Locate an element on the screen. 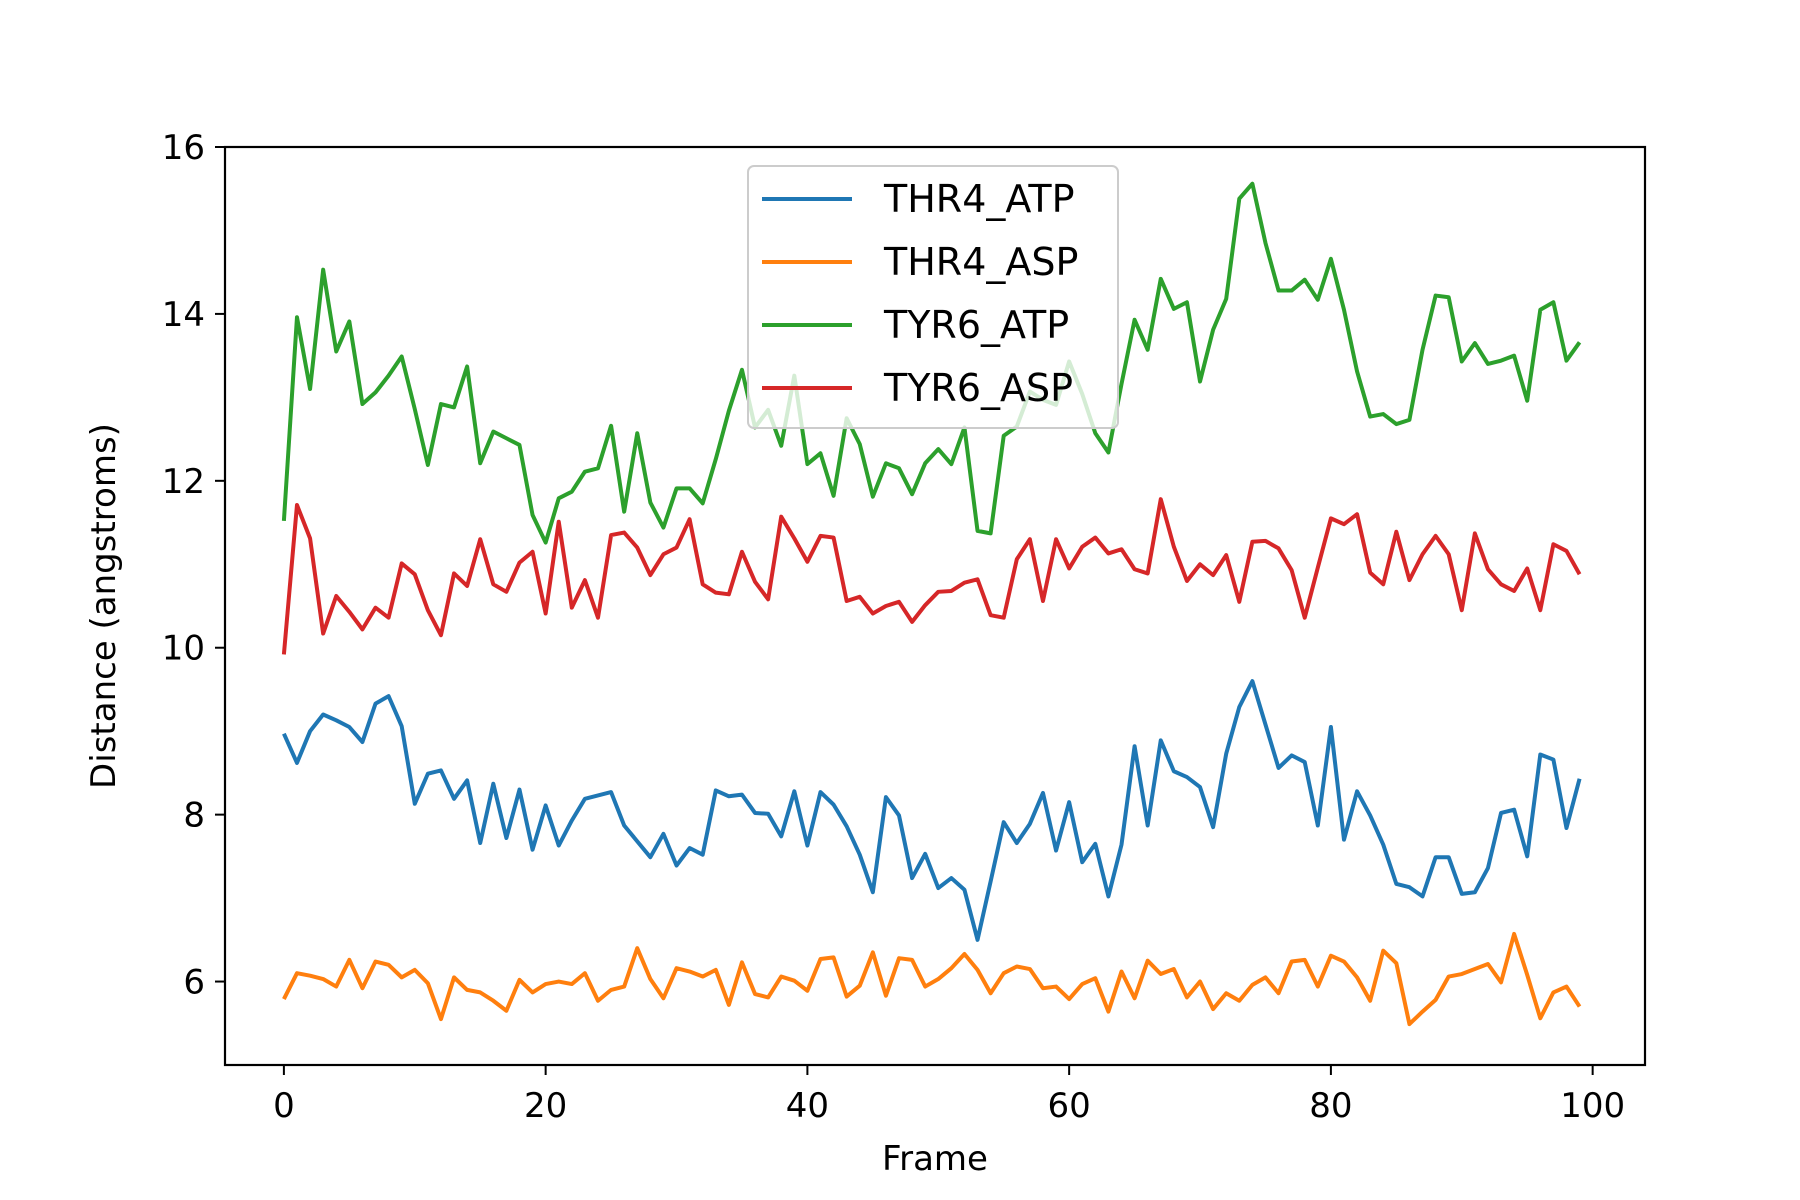  y-tick-label: 8 is located at coordinates (194, 816).